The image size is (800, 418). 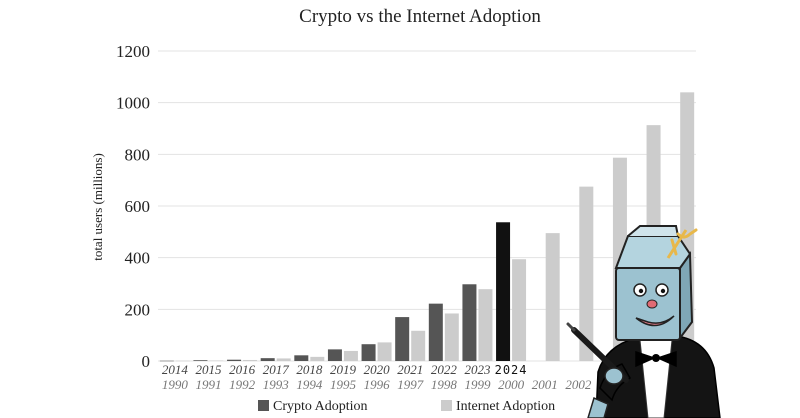 What do you see at coordinates (586, 273) in the screenshot?
I see `bar-internet-2002` at bounding box center [586, 273].